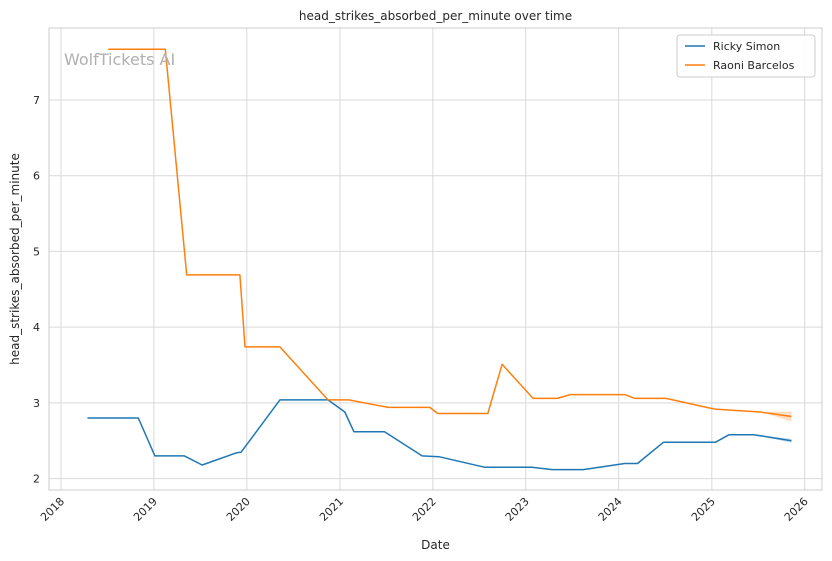  I want to click on y-tick-label: 6, so click(36, 176).